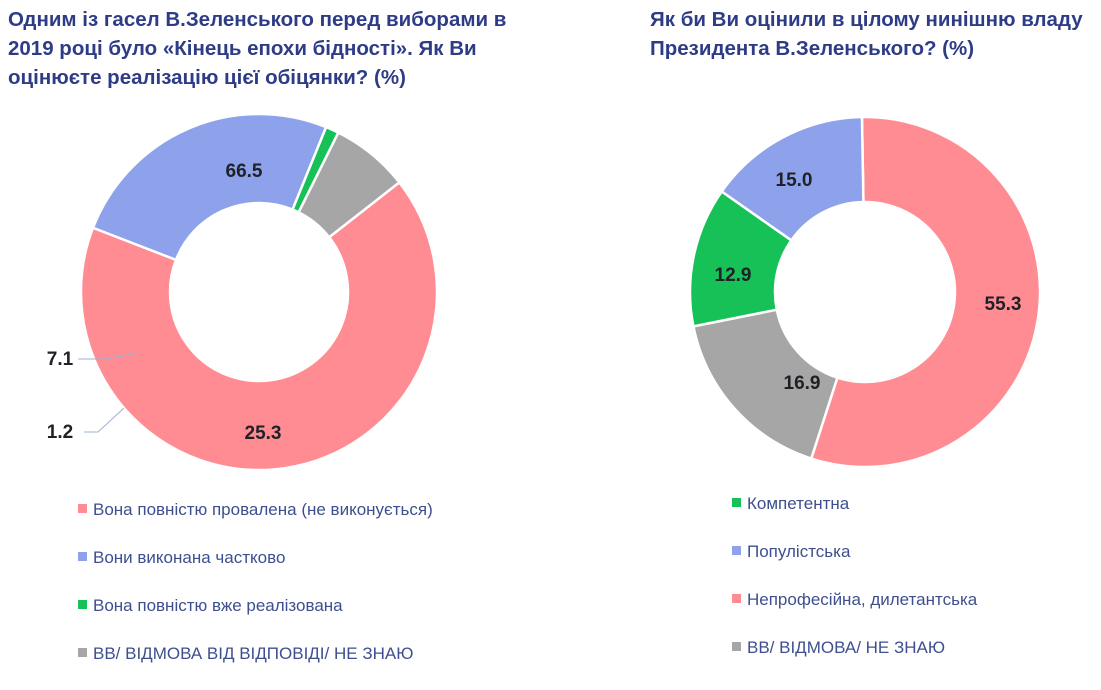 This screenshot has width=1101, height=690. I want to click on legend-label: Компетентна, so click(798, 503).